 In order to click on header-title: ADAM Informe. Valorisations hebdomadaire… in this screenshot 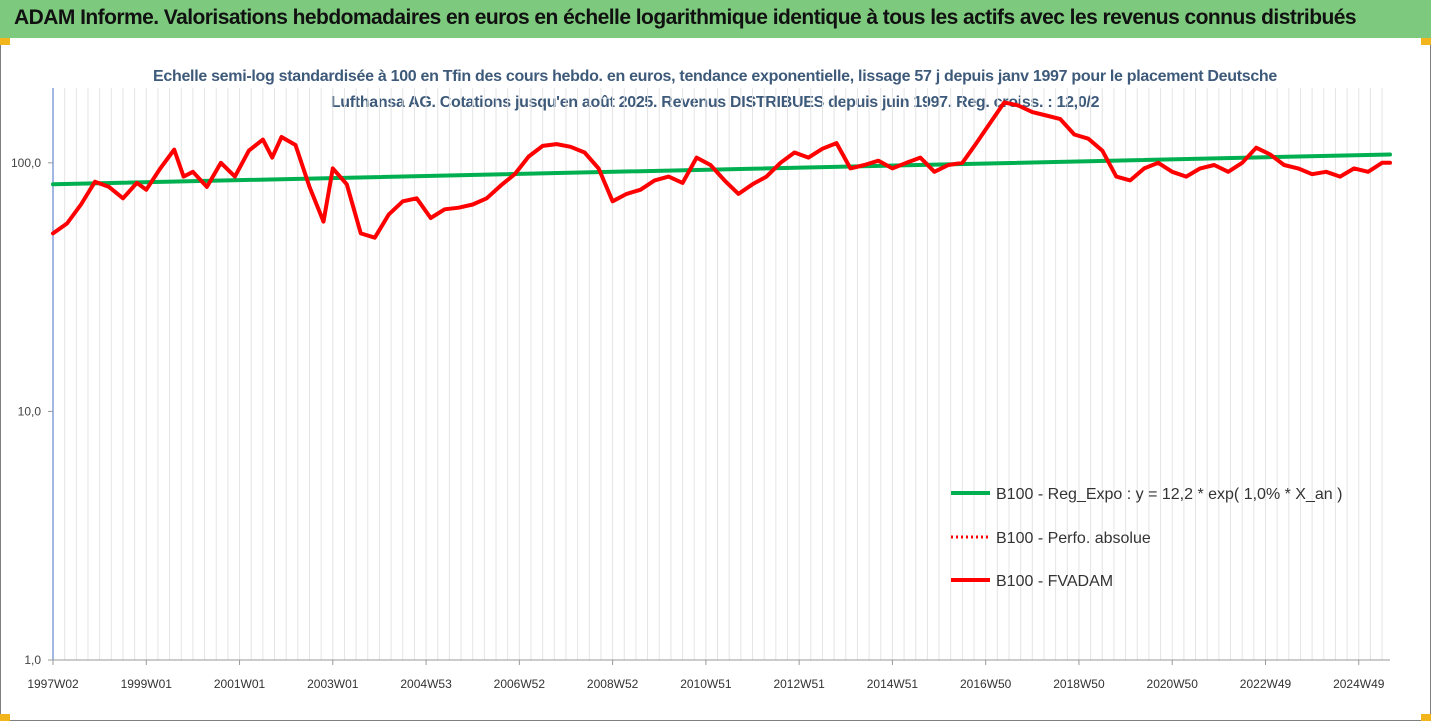, I will do `click(685, 17)`.